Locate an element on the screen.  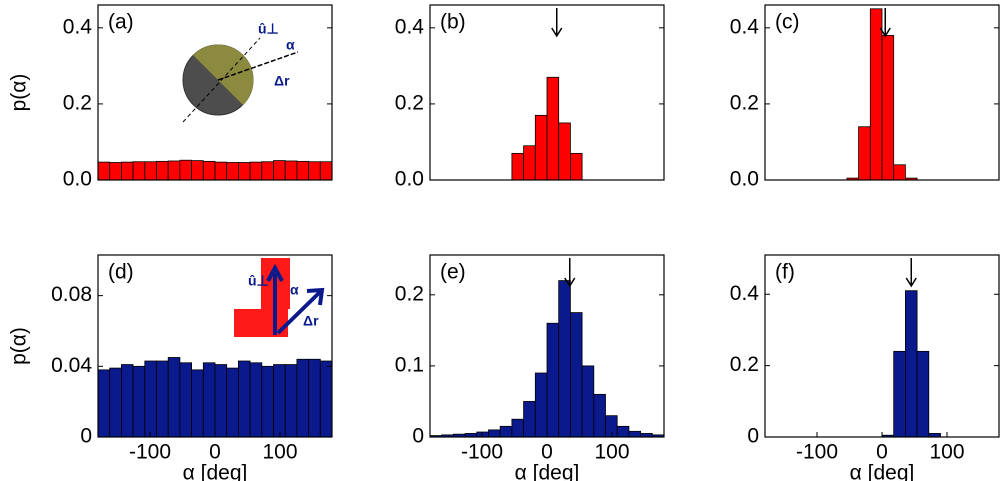
panel: 0.0 0.2 0.4 (a) p(α) û⊥ α Δr is located at coordinates (170, 97).